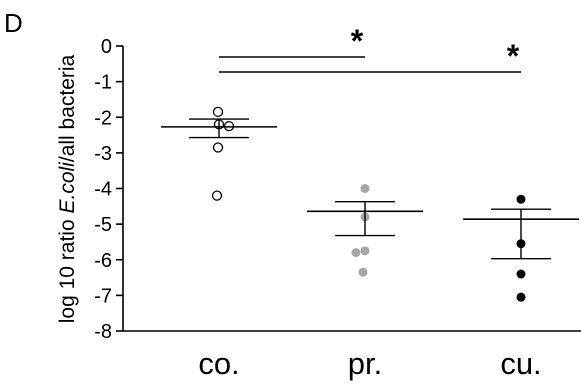 The width and height of the screenshot is (581, 385). Describe the element at coordinates (103, 261) in the screenshot. I see `y-tick-label: -6` at that location.